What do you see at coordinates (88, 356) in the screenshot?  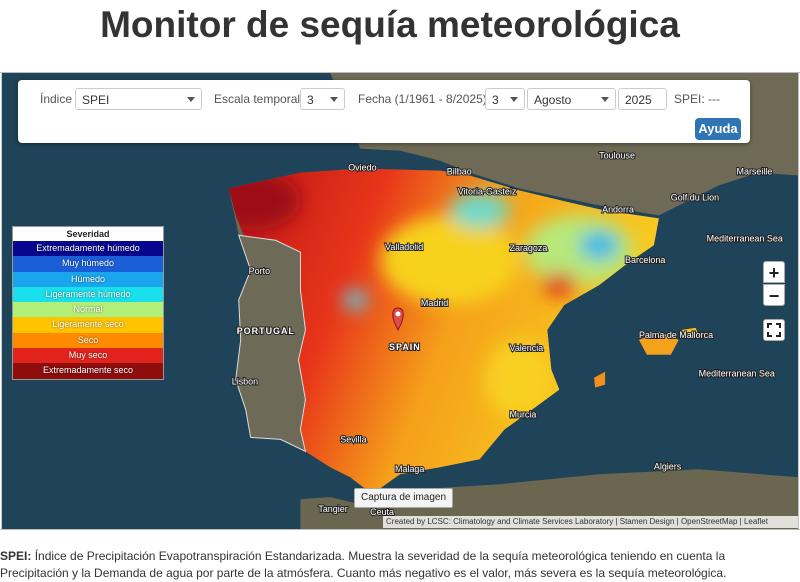 I see `legend-item: Muy seco` at bounding box center [88, 356].